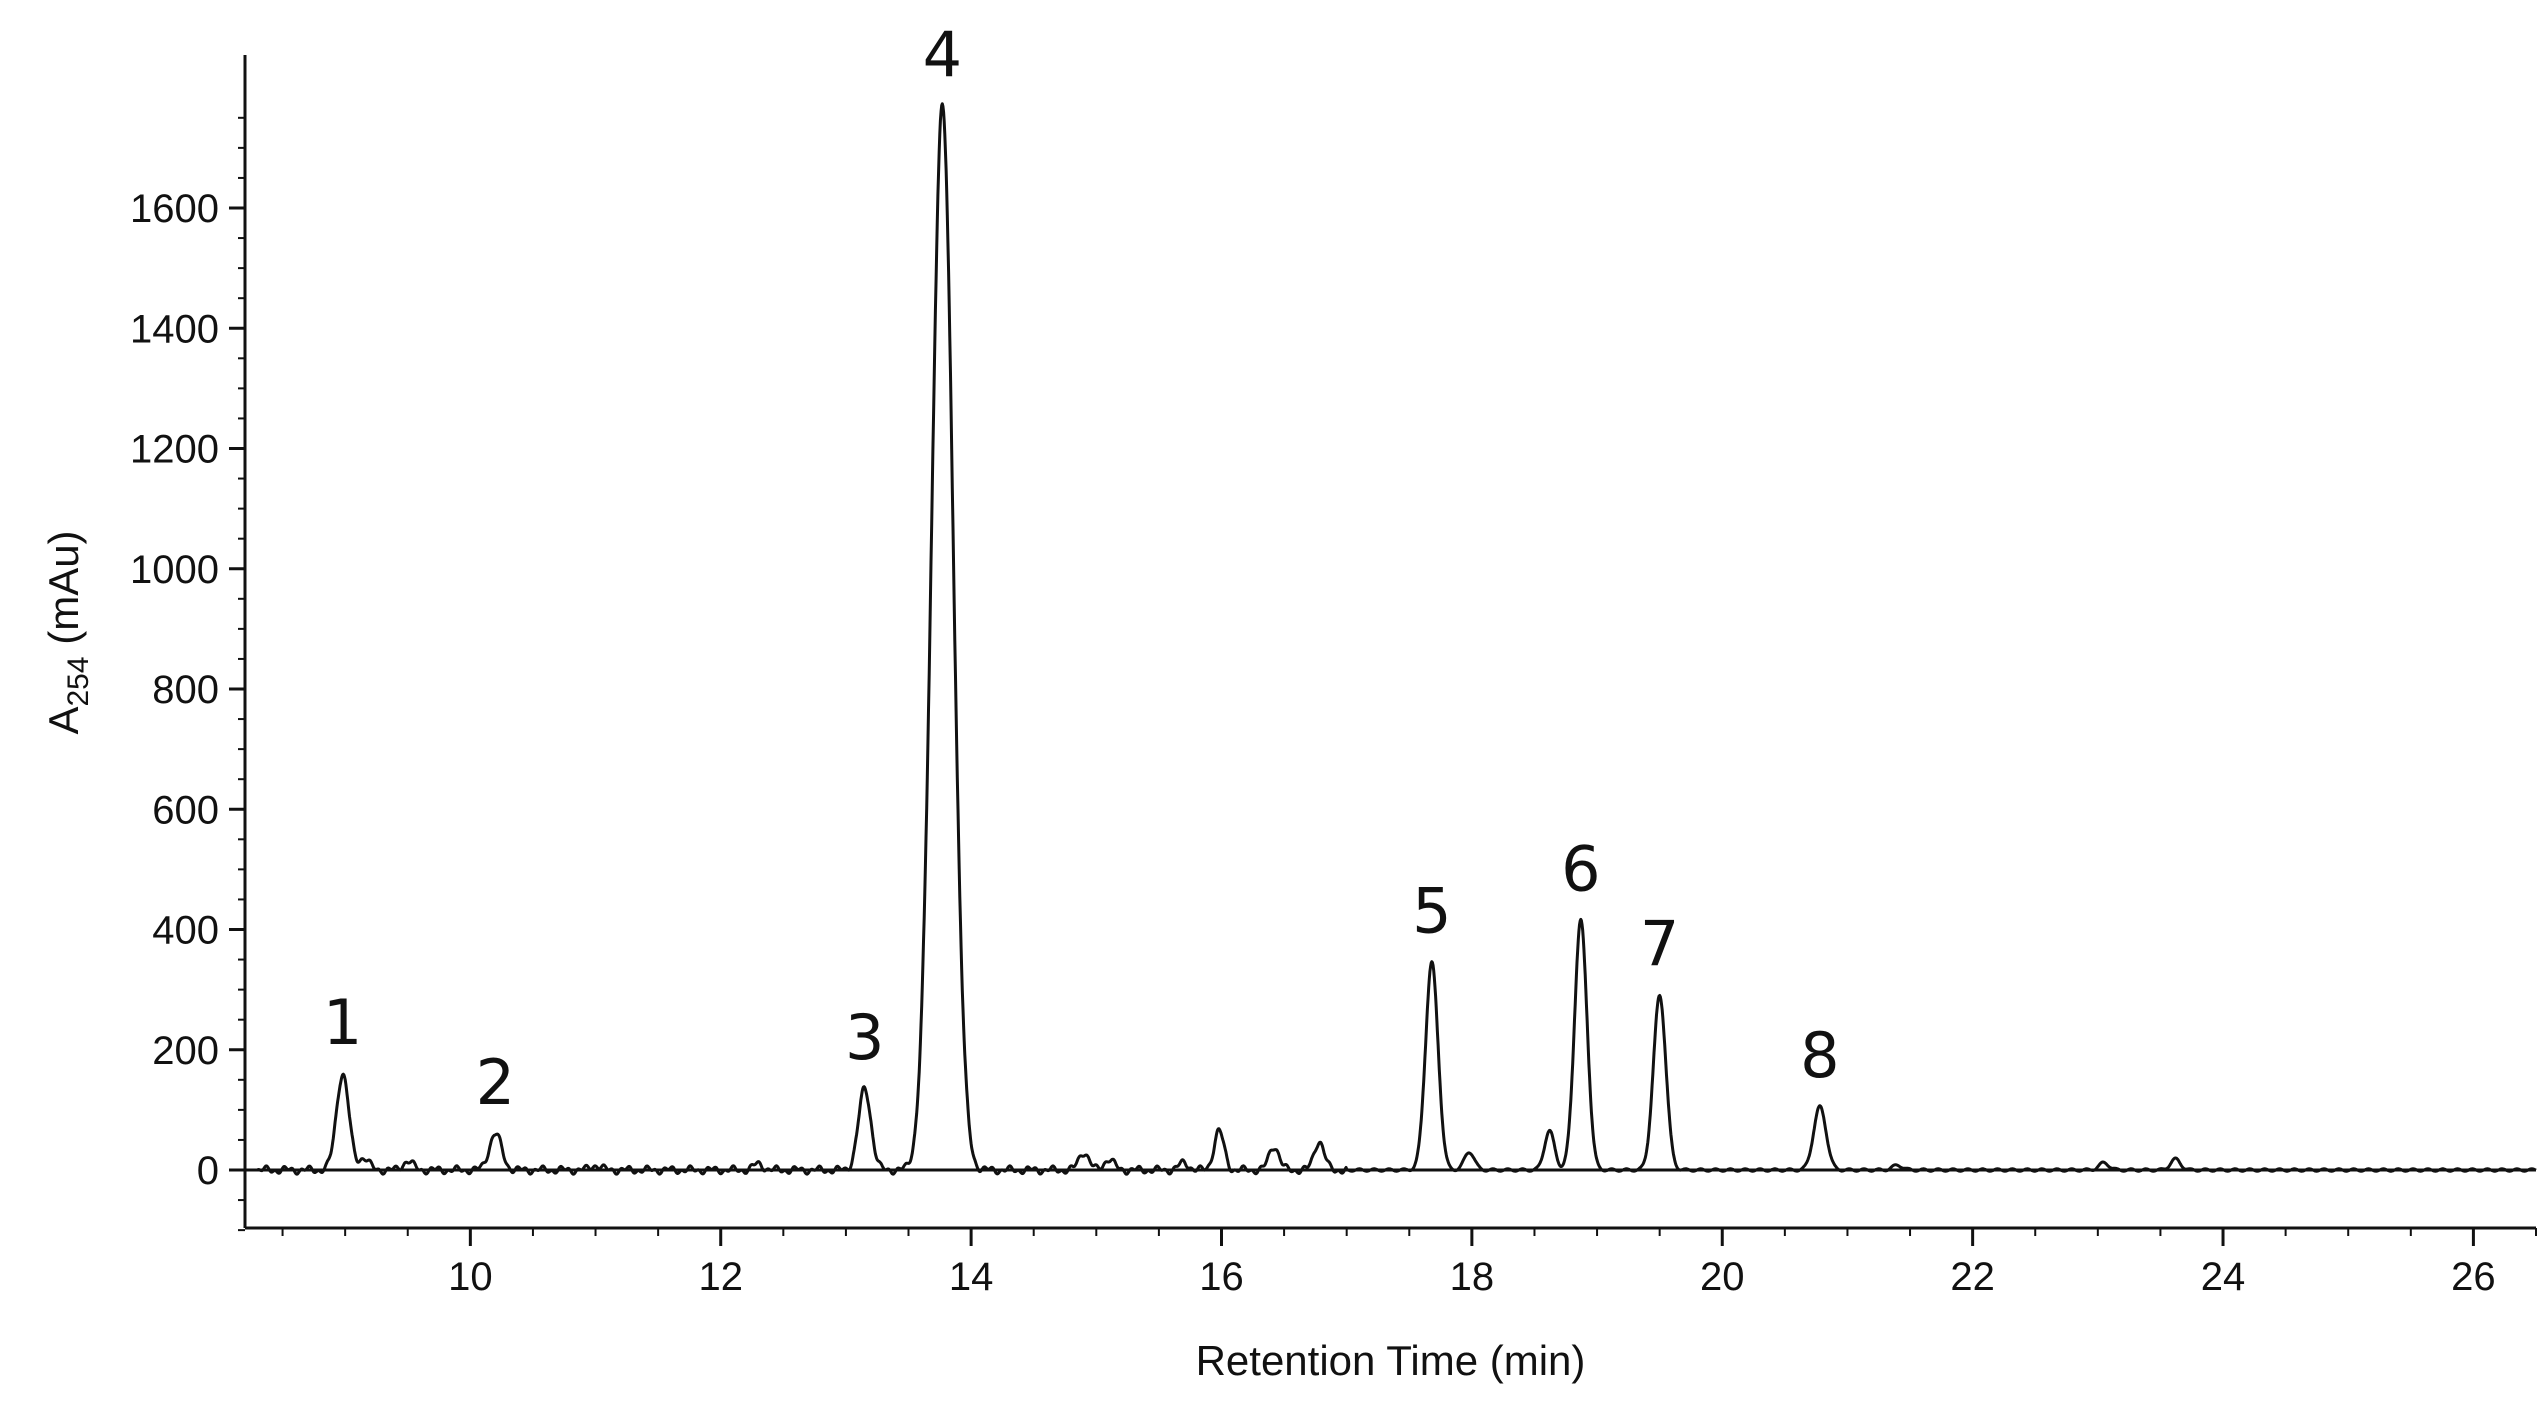  What do you see at coordinates (342, 1022) in the screenshot?
I see `peak-label-1: 1` at bounding box center [342, 1022].